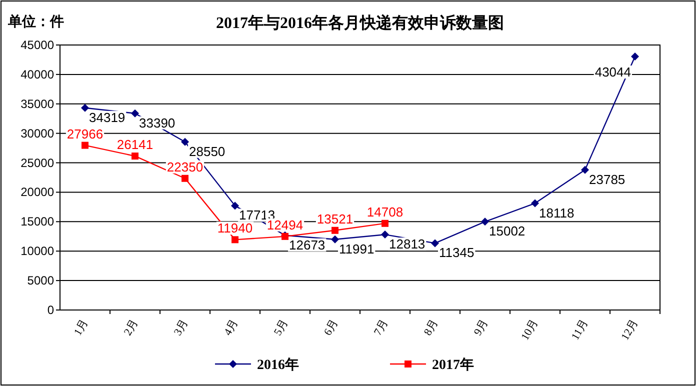 This screenshot has height=386, width=696. What do you see at coordinates (556, 212) in the screenshot?
I see `data-label: 18118` at bounding box center [556, 212].